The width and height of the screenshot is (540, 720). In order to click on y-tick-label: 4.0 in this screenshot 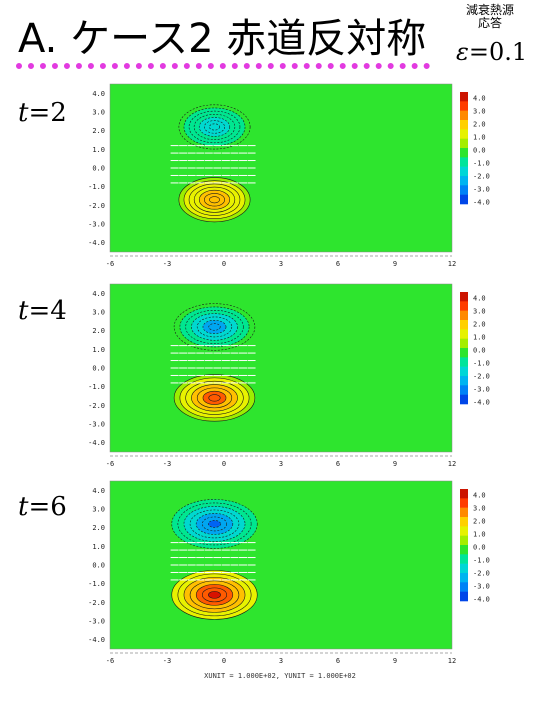, I will do `click(98, 294)`.